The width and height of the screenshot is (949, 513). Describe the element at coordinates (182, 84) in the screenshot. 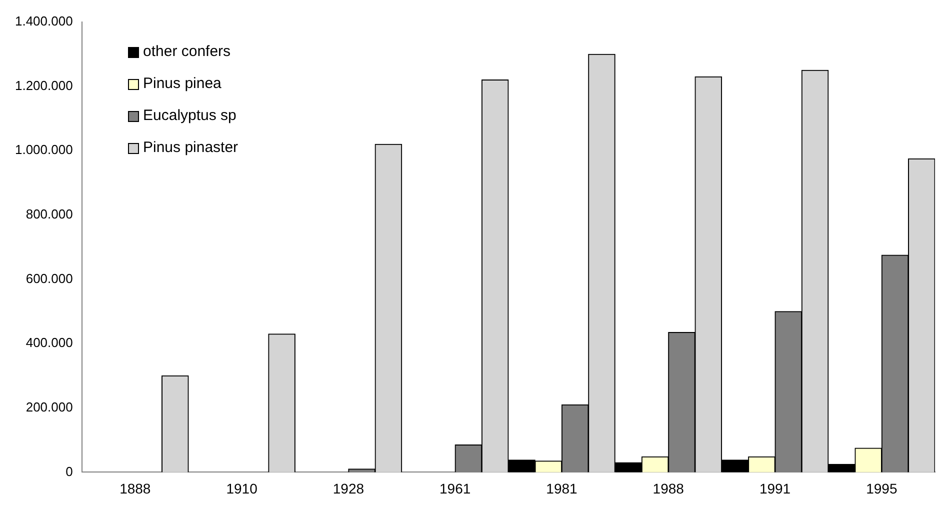

I see `legend-label: Pinus pinea` at that location.